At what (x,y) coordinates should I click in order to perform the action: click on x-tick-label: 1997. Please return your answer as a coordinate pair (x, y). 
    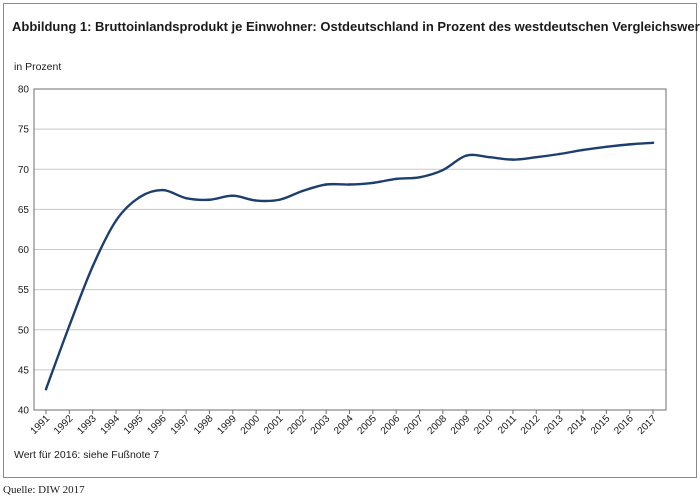
    Looking at the image, I should click on (181, 425).